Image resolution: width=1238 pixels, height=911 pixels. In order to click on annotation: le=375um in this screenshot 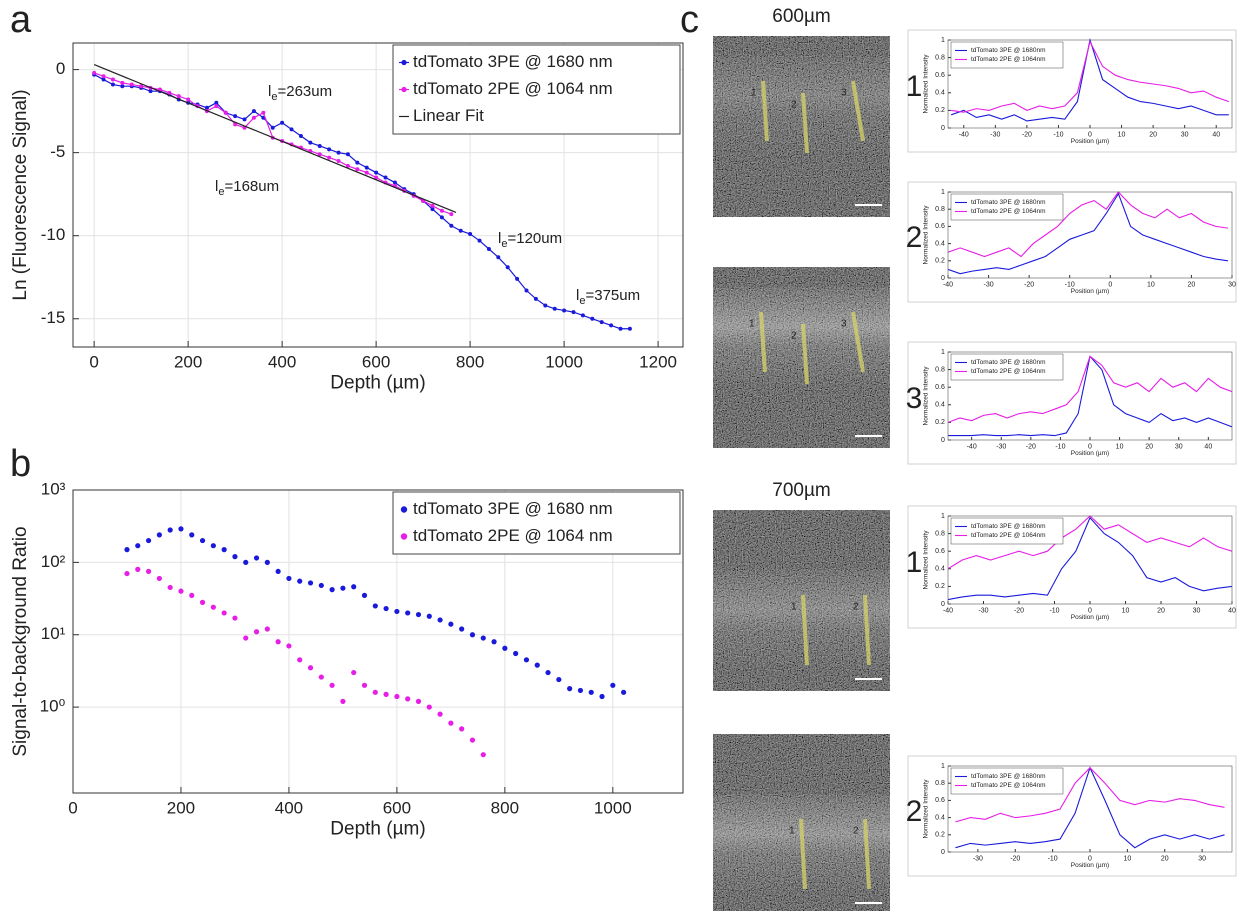, I will do `click(608, 297)`.